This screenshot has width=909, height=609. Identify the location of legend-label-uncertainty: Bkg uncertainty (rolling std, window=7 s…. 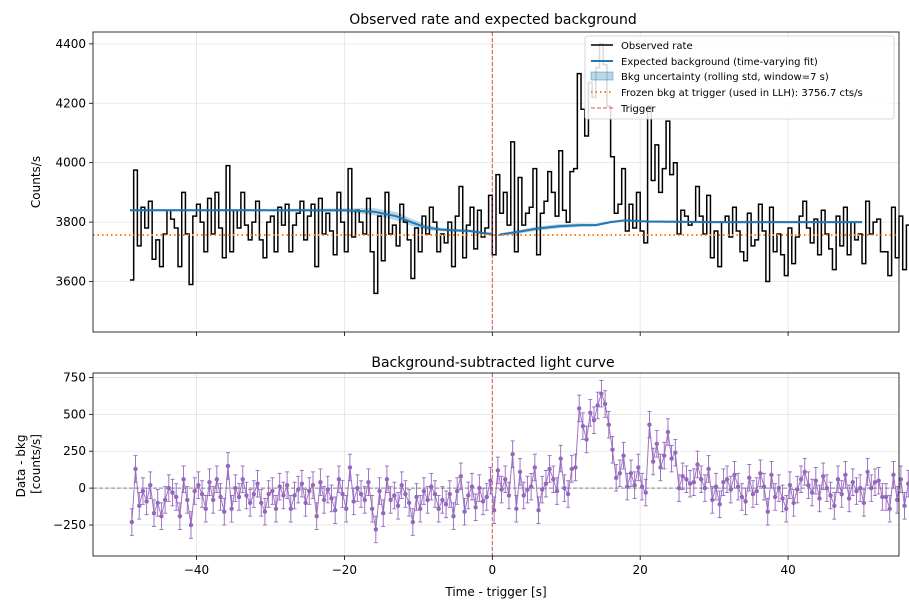
(725, 77).